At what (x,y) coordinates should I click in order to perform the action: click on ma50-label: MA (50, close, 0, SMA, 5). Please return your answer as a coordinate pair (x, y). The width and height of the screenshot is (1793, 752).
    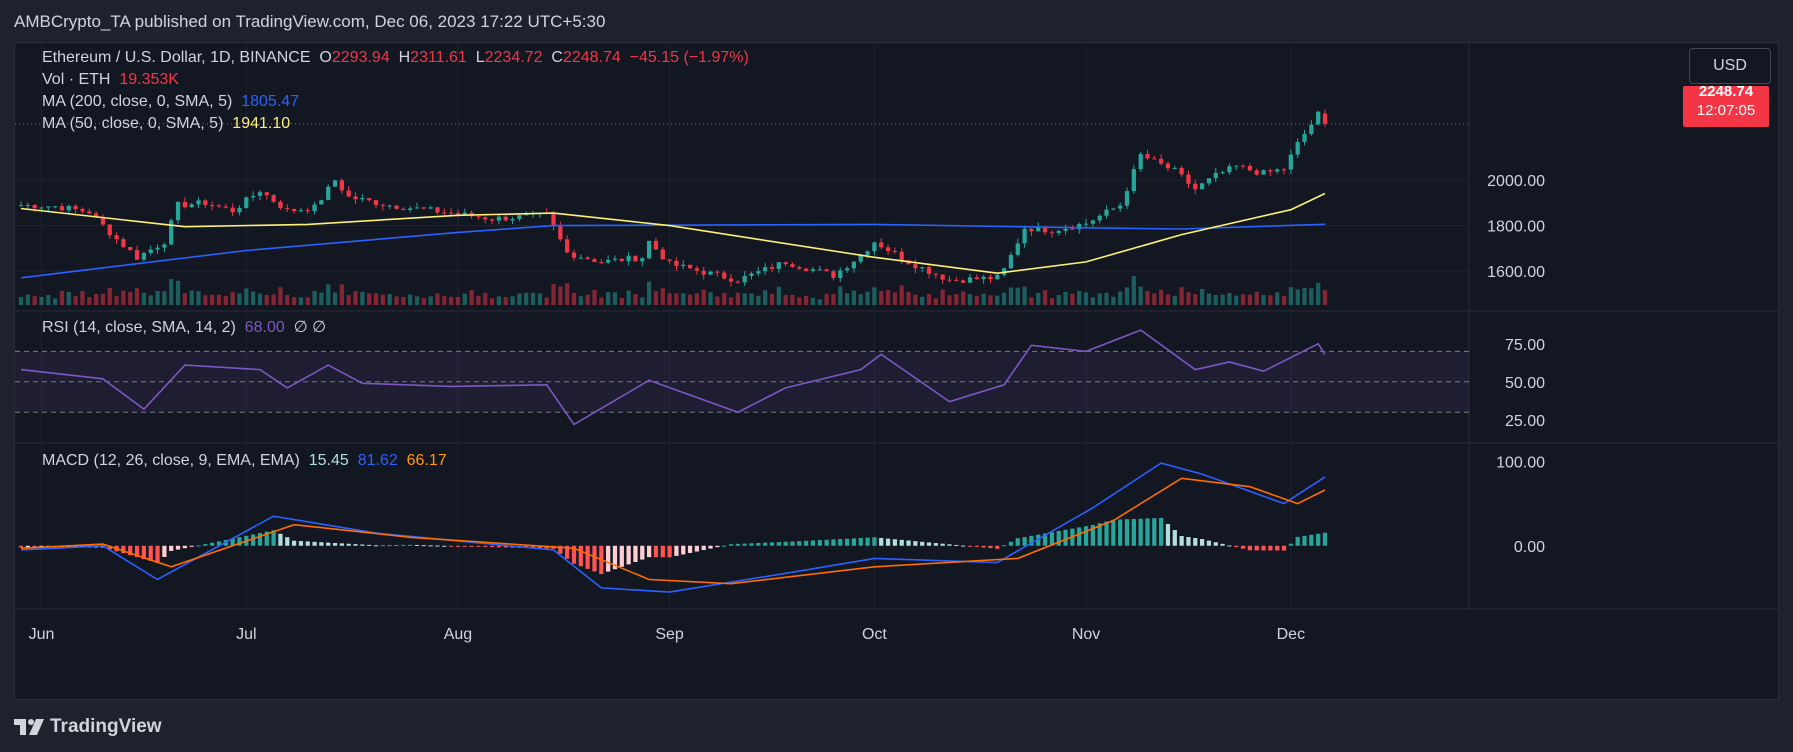
    Looking at the image, I should click on (133, 123).